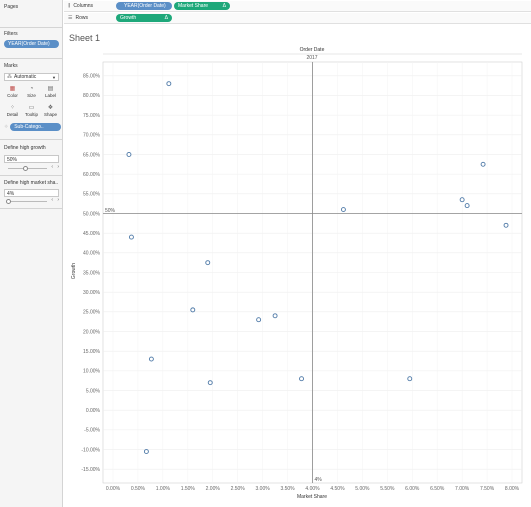 This screenshot has height=507, width=531. I want to click on y-tick-label: 65.00%, so click(92, 155).